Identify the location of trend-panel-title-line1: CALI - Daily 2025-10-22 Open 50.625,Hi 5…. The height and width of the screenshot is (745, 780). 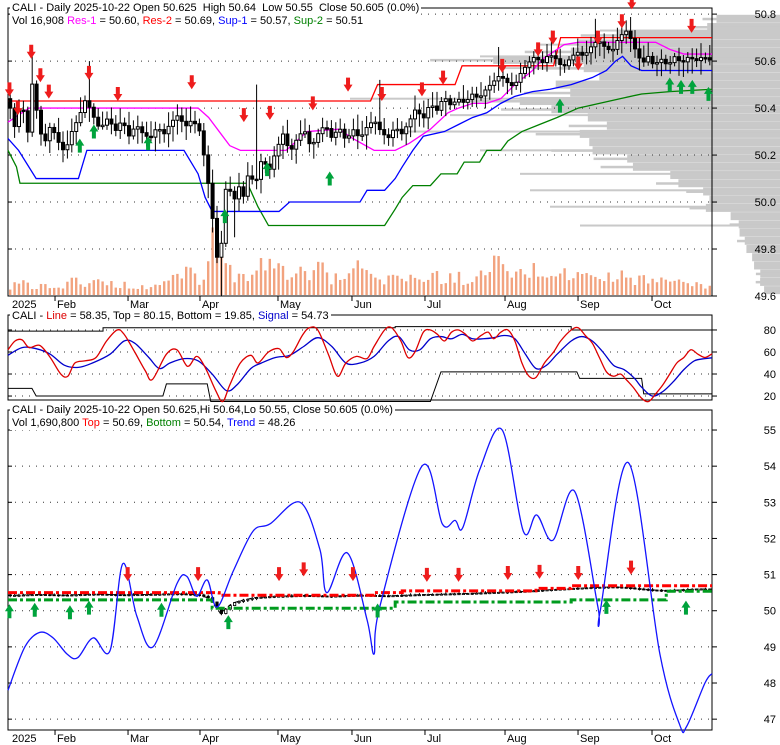
(202, 410).